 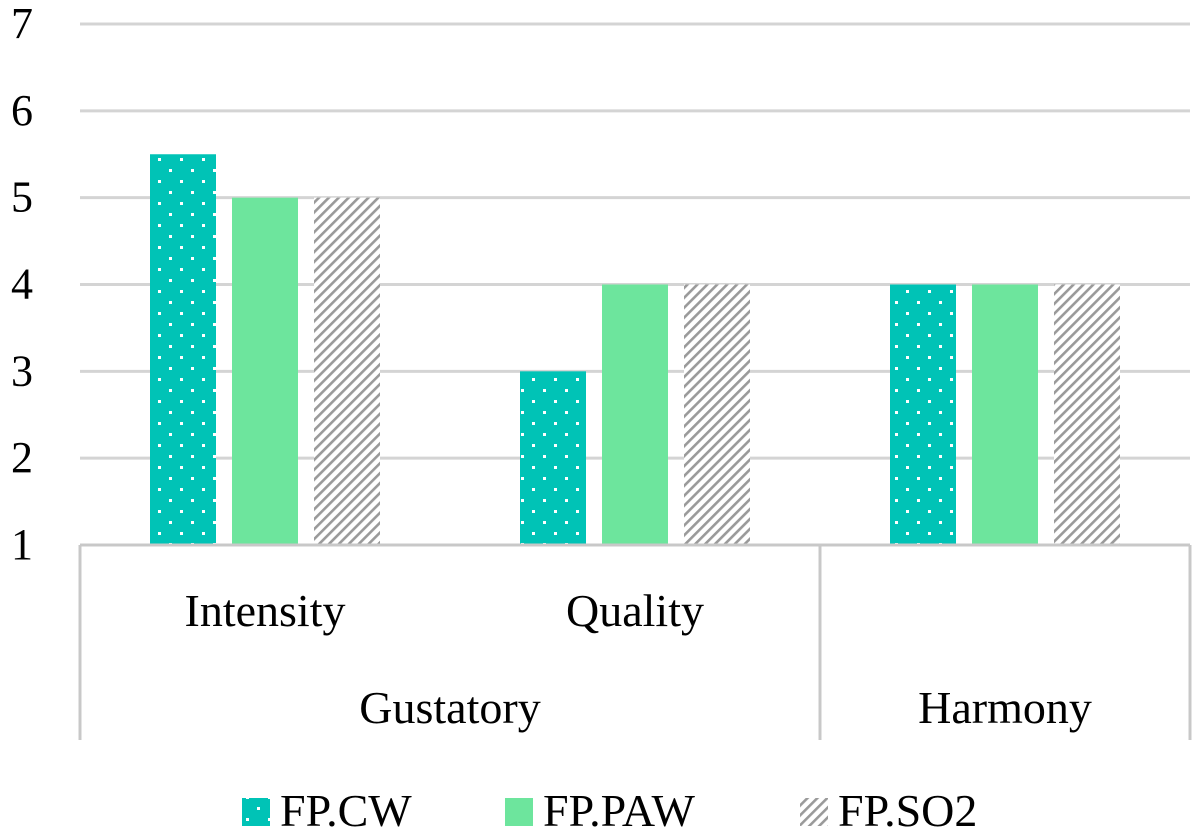 I want to click on legend-label: FP.SO2, so click(x=907, y=810).